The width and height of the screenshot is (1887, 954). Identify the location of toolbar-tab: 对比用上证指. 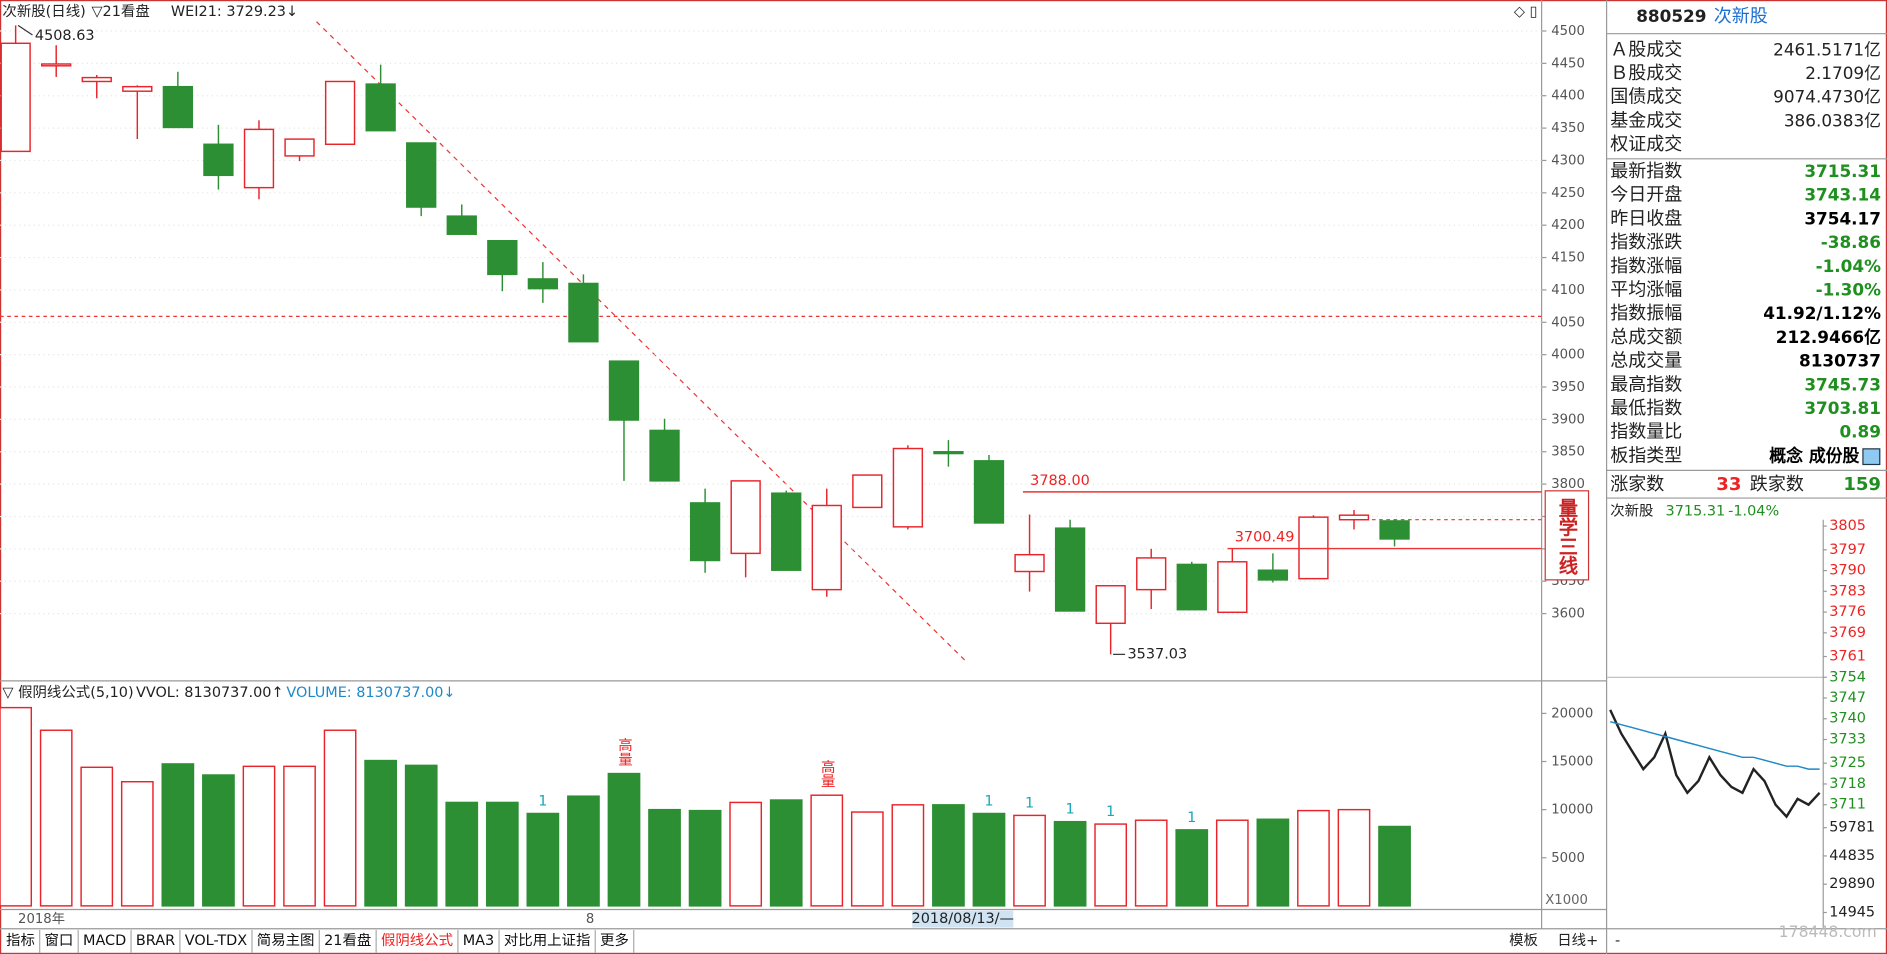
(547, 940).